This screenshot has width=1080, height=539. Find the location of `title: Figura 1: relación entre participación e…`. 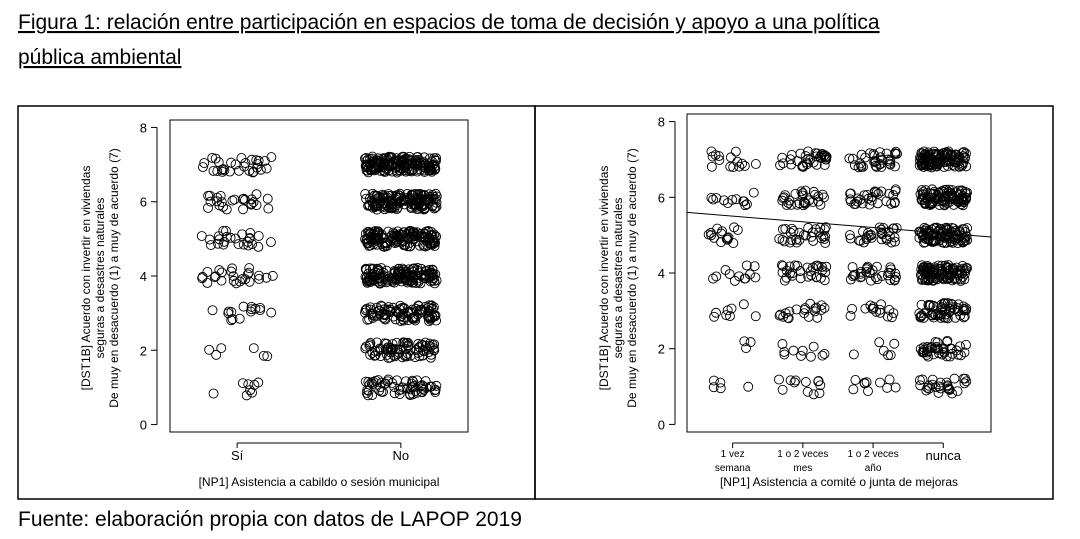

title: Figura 1: relación entre participación e… is located at coordinates (449, 22).